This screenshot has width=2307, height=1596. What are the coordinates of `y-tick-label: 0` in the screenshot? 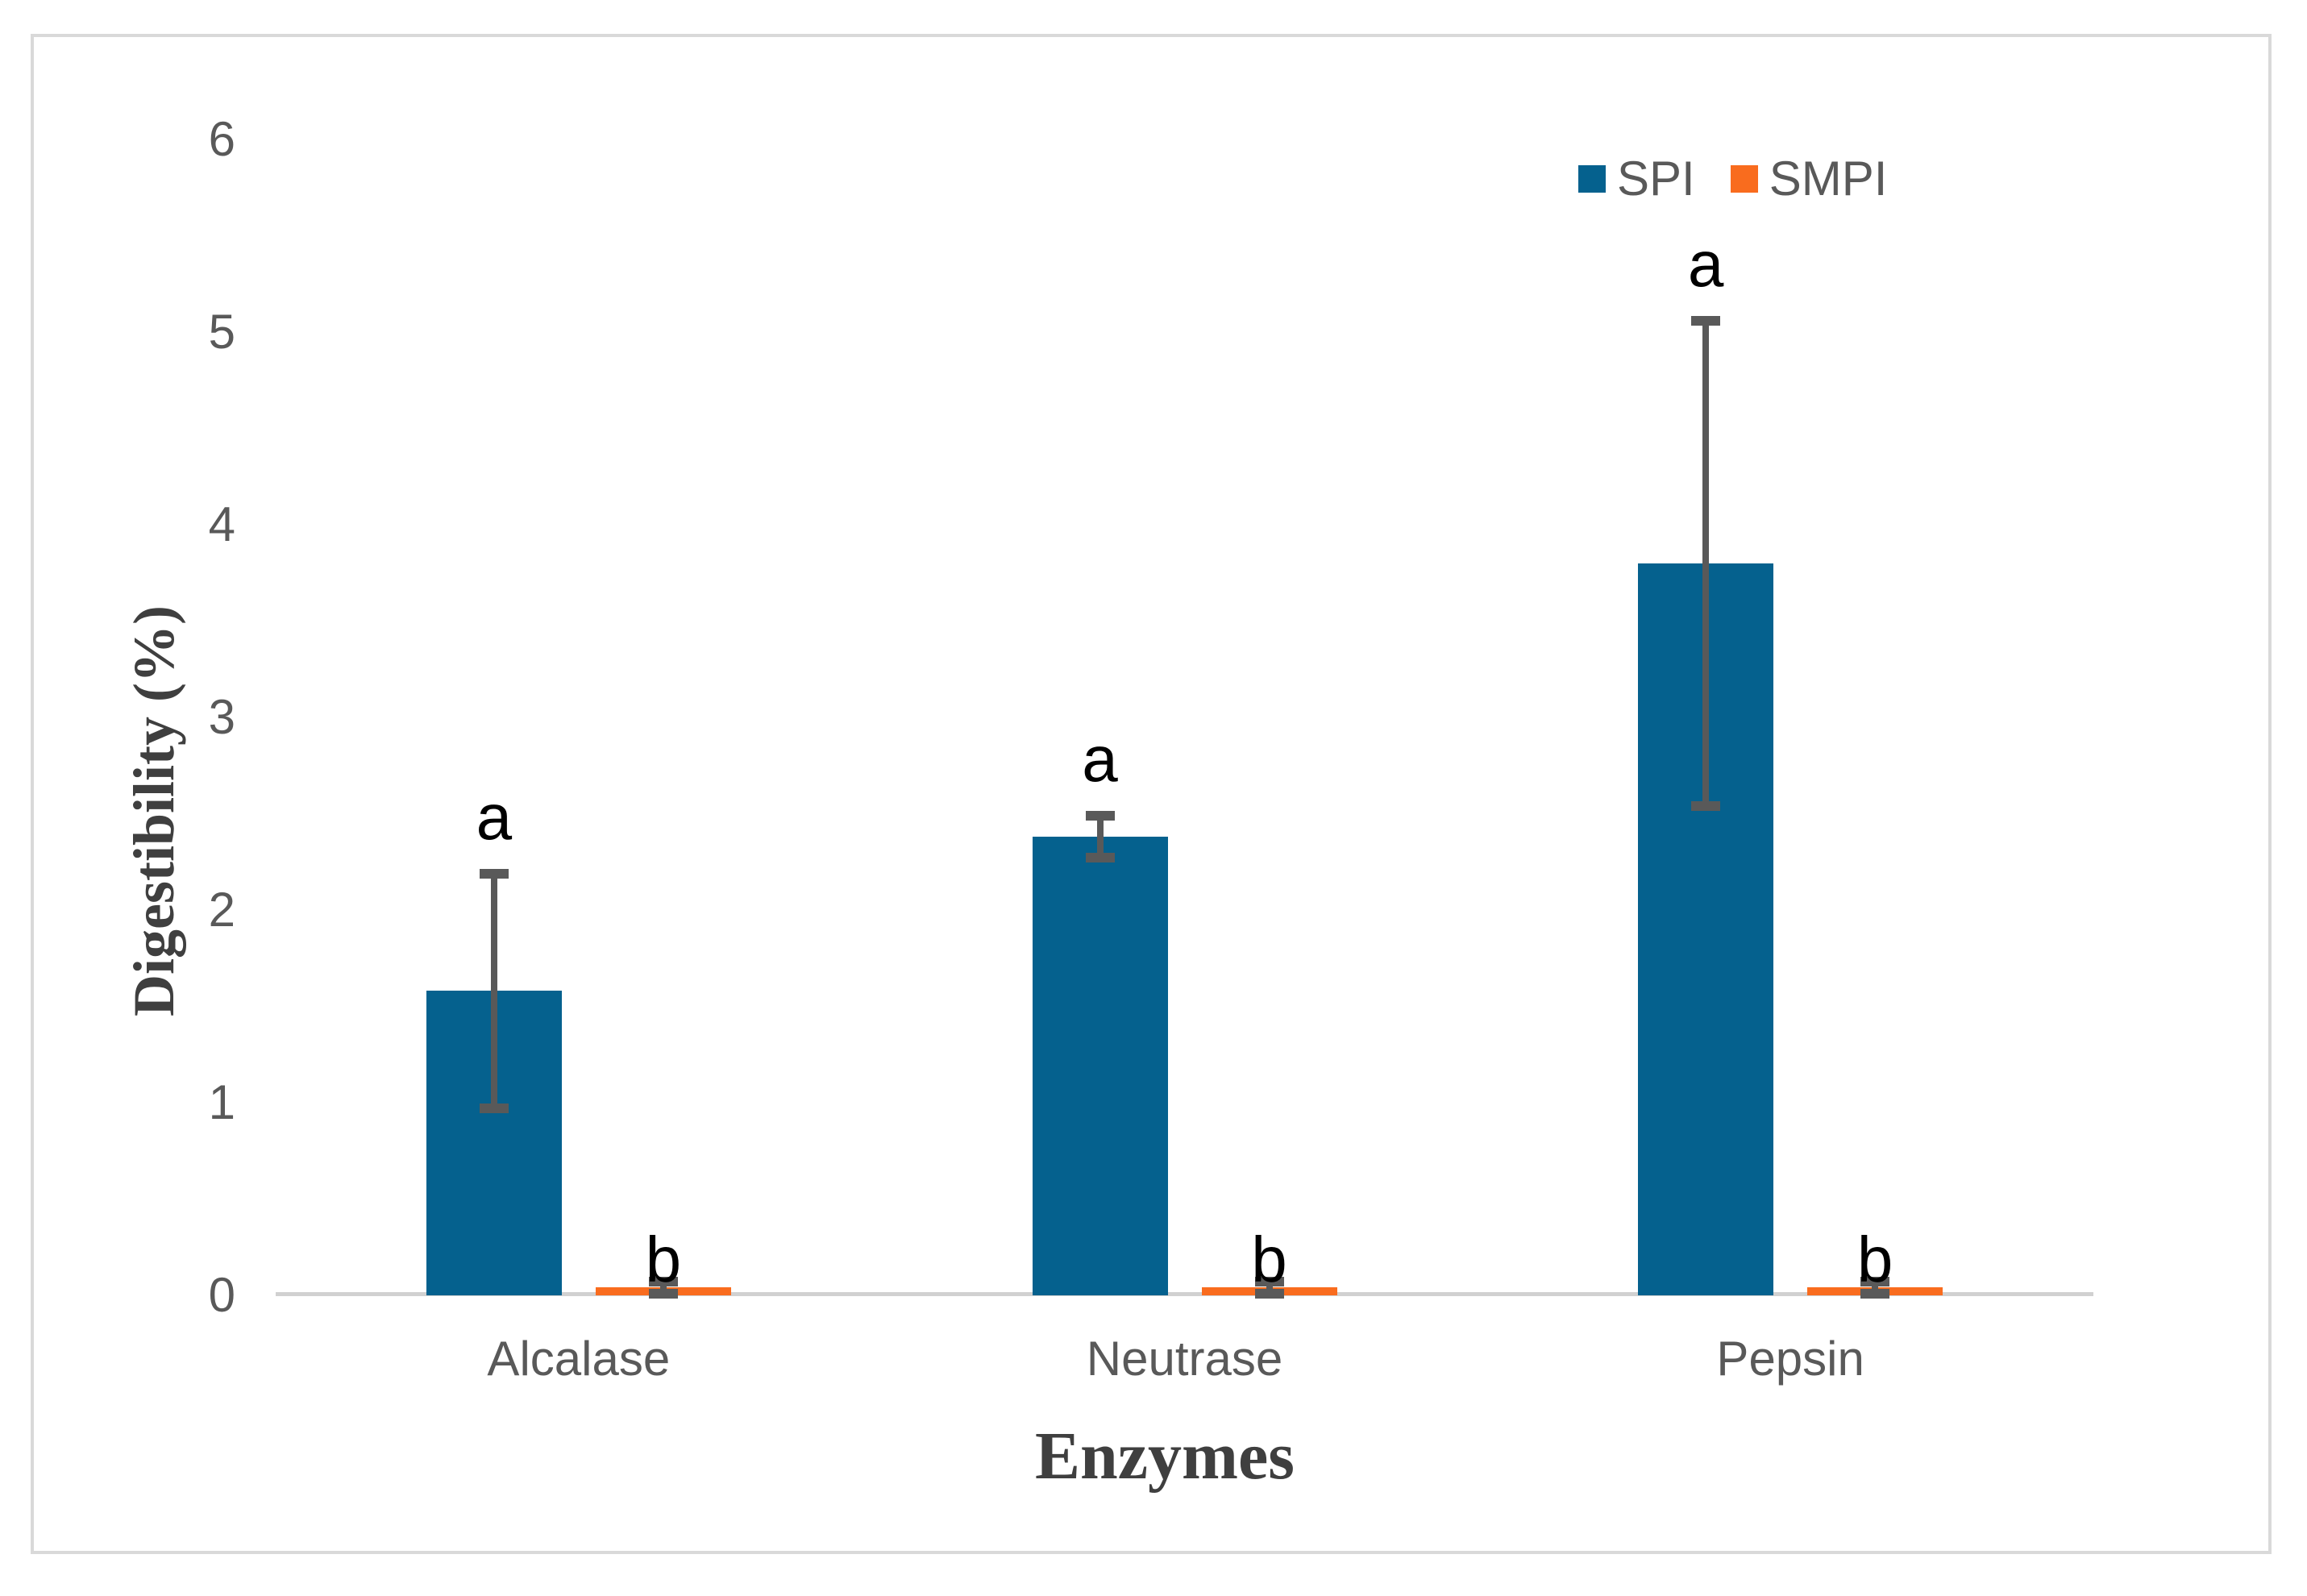 It's located at (221, 1295).